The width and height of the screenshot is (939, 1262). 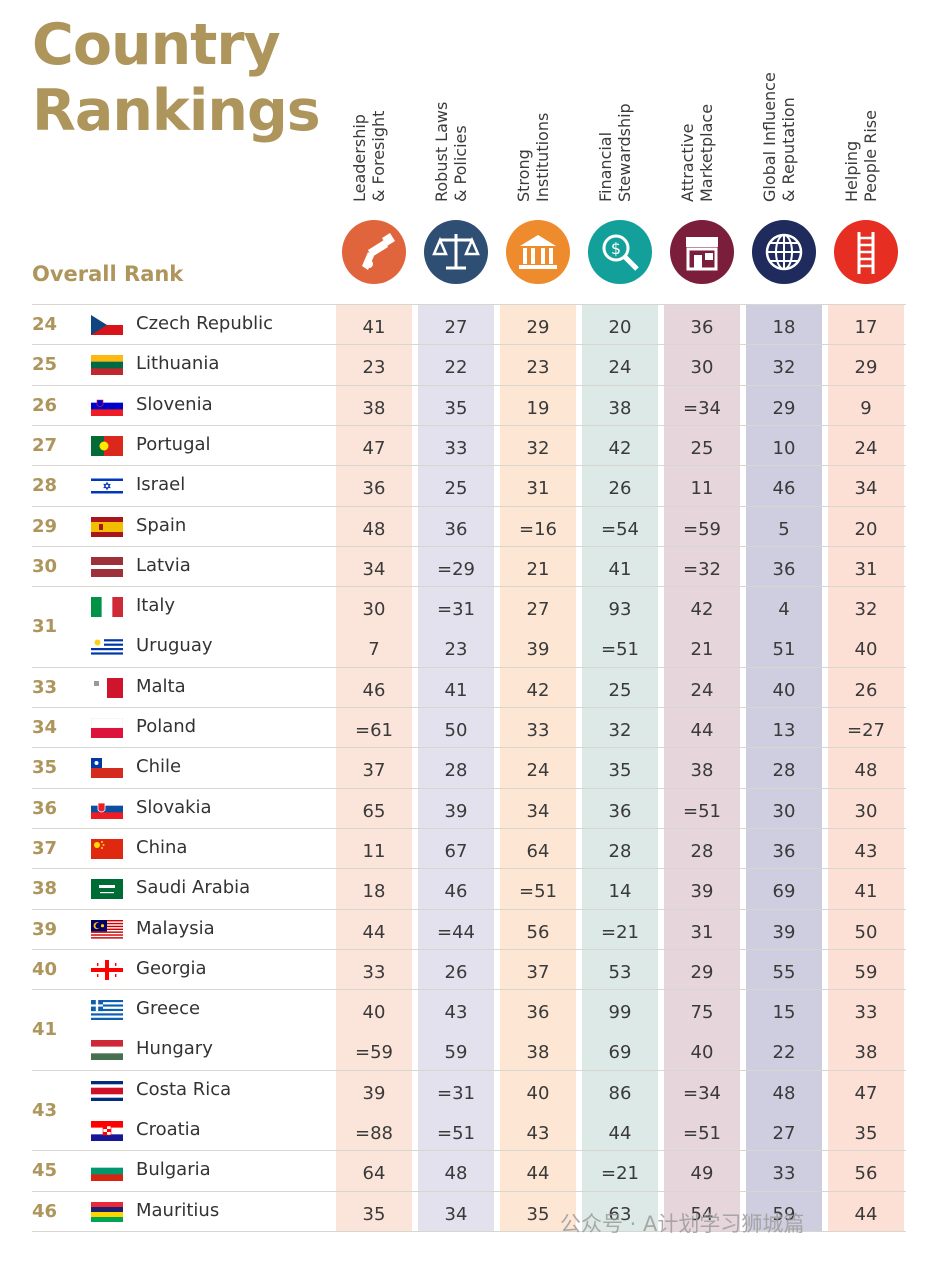 I want to click on column-header-line-1: Robust Laws, so click(x=441, y=151).